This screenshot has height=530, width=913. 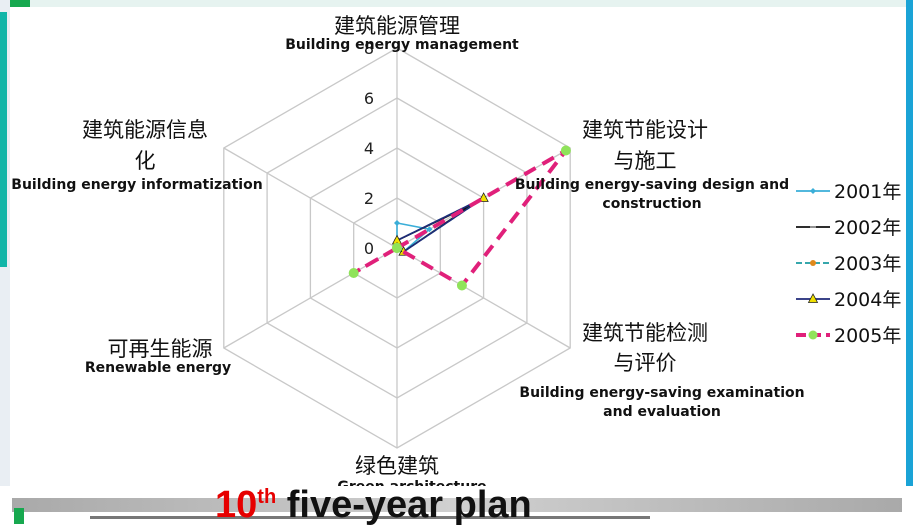 I want to click on category-label-cn: 绿色建筑, so click(x=397, y=466).